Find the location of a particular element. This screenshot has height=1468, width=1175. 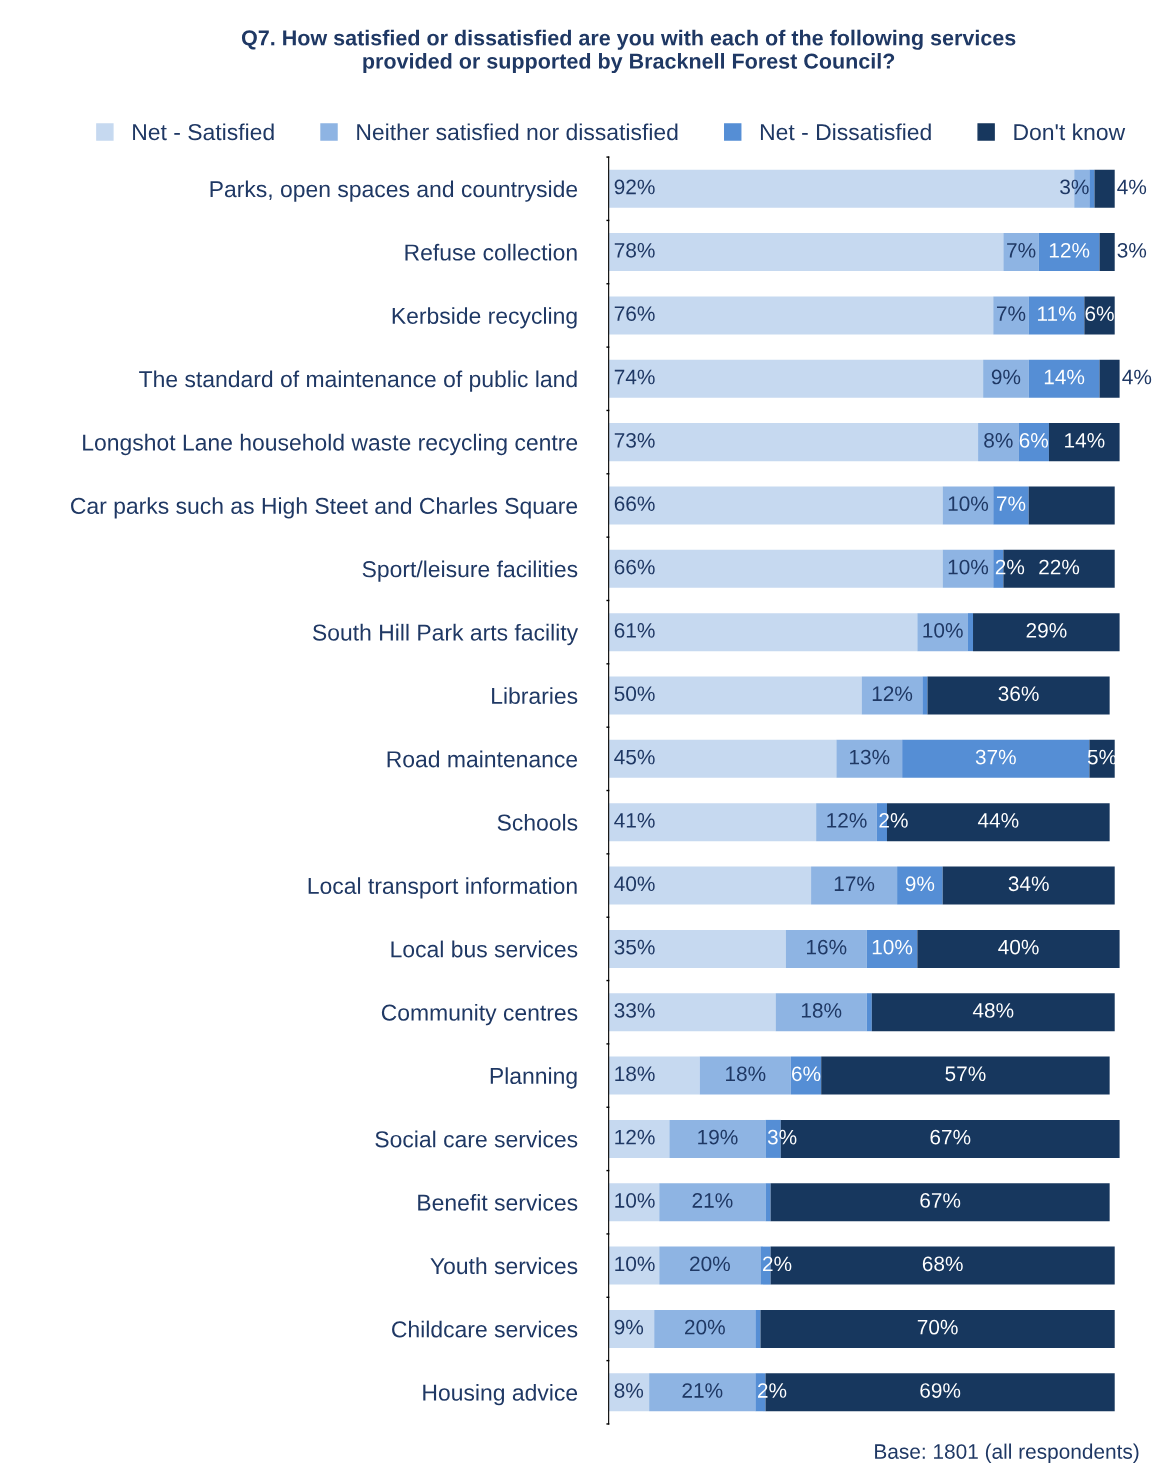

data-label: 48% is located at coordinates (993, 1010).